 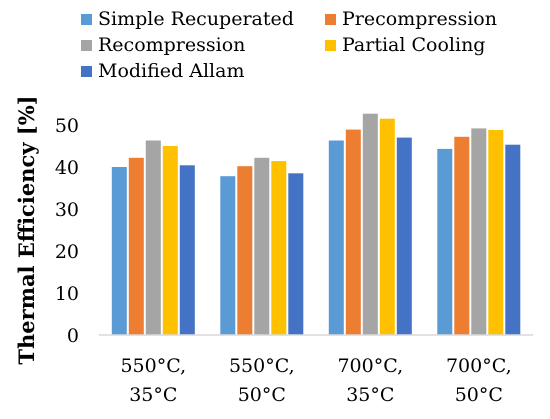 I want to click on x-axis-labels: 550°C, 35°C 550°C, 50°C 700°C, 35°C 700°C, 50°C, so click(x=315, y=380).